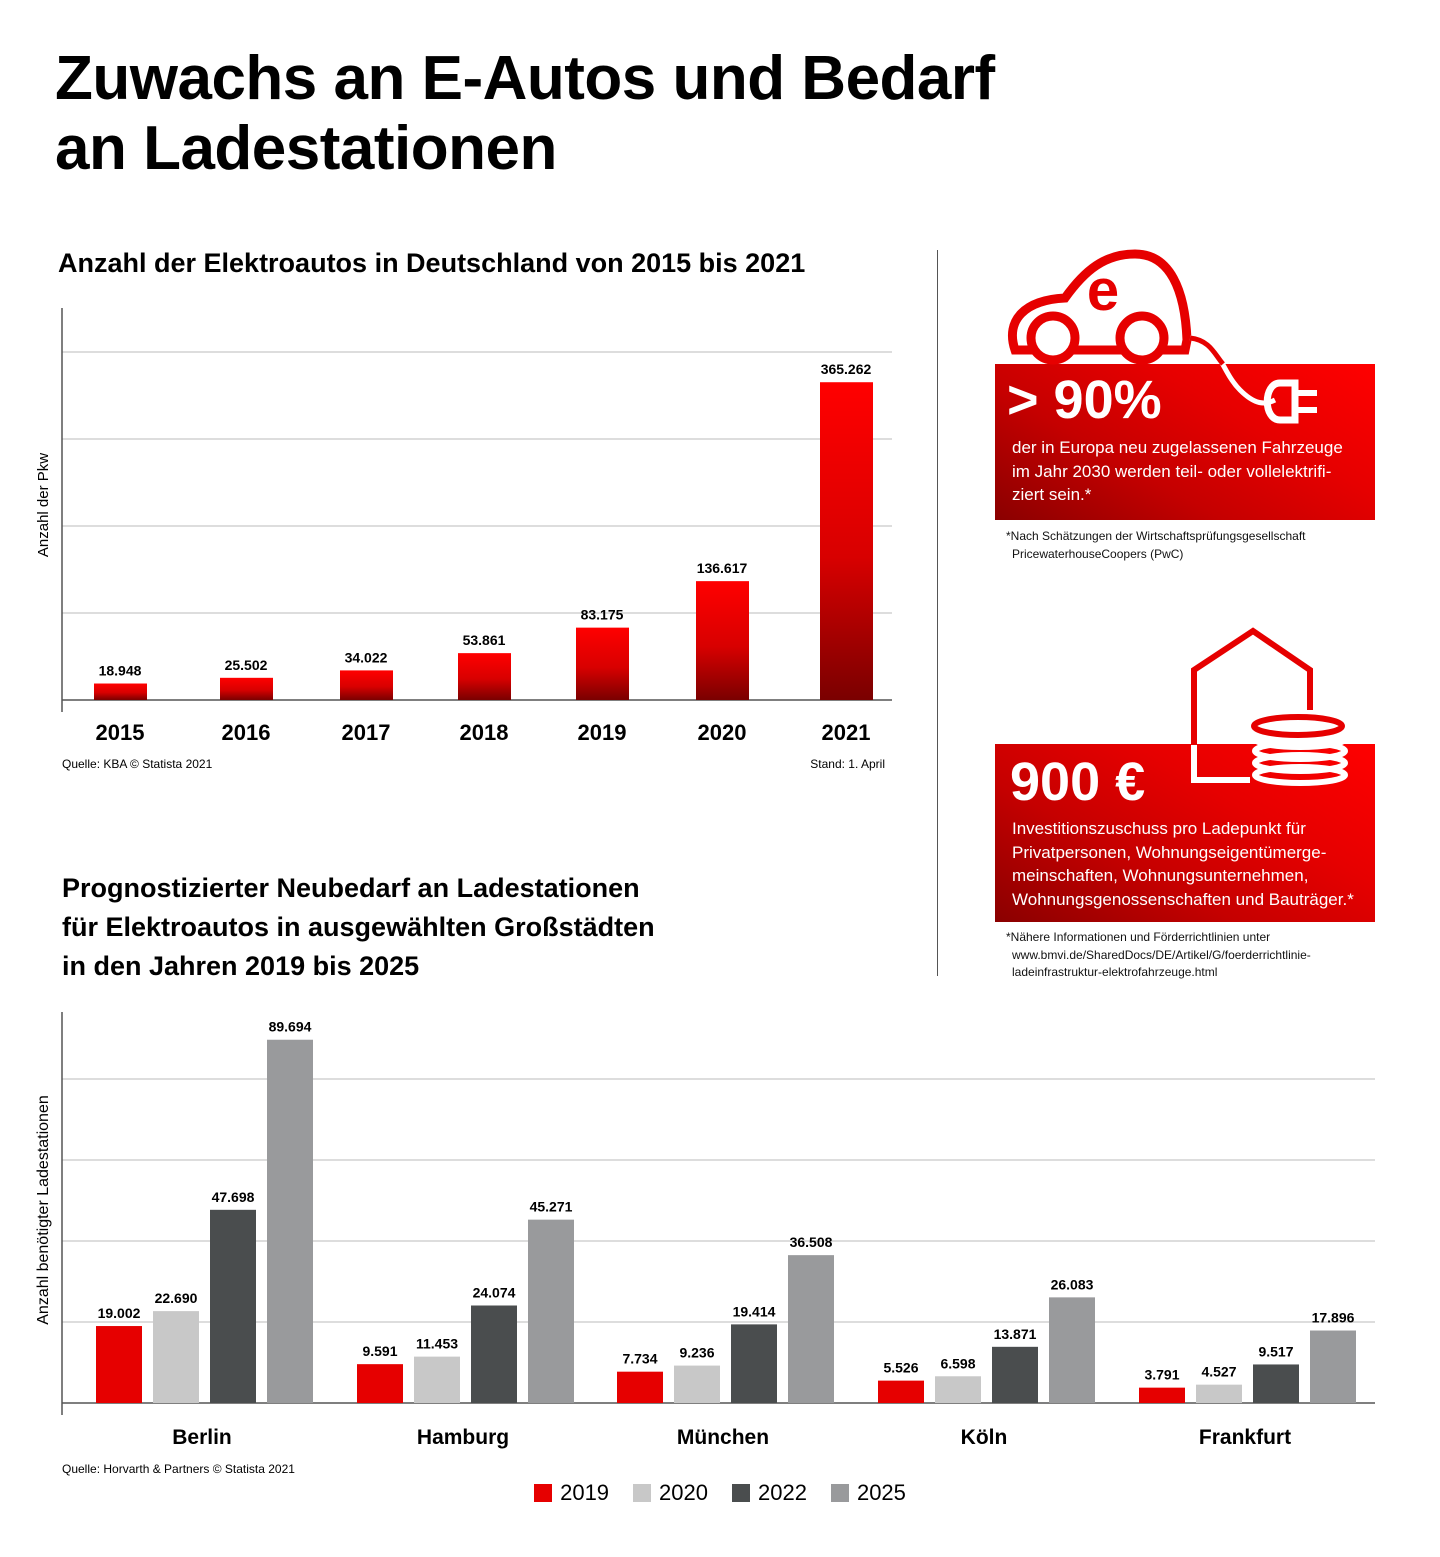 The image size is (1440, 1557). Describe the element at coordinates (670, 1493) in the screenshot. I see `legend-item-2020: 2020` at that location.